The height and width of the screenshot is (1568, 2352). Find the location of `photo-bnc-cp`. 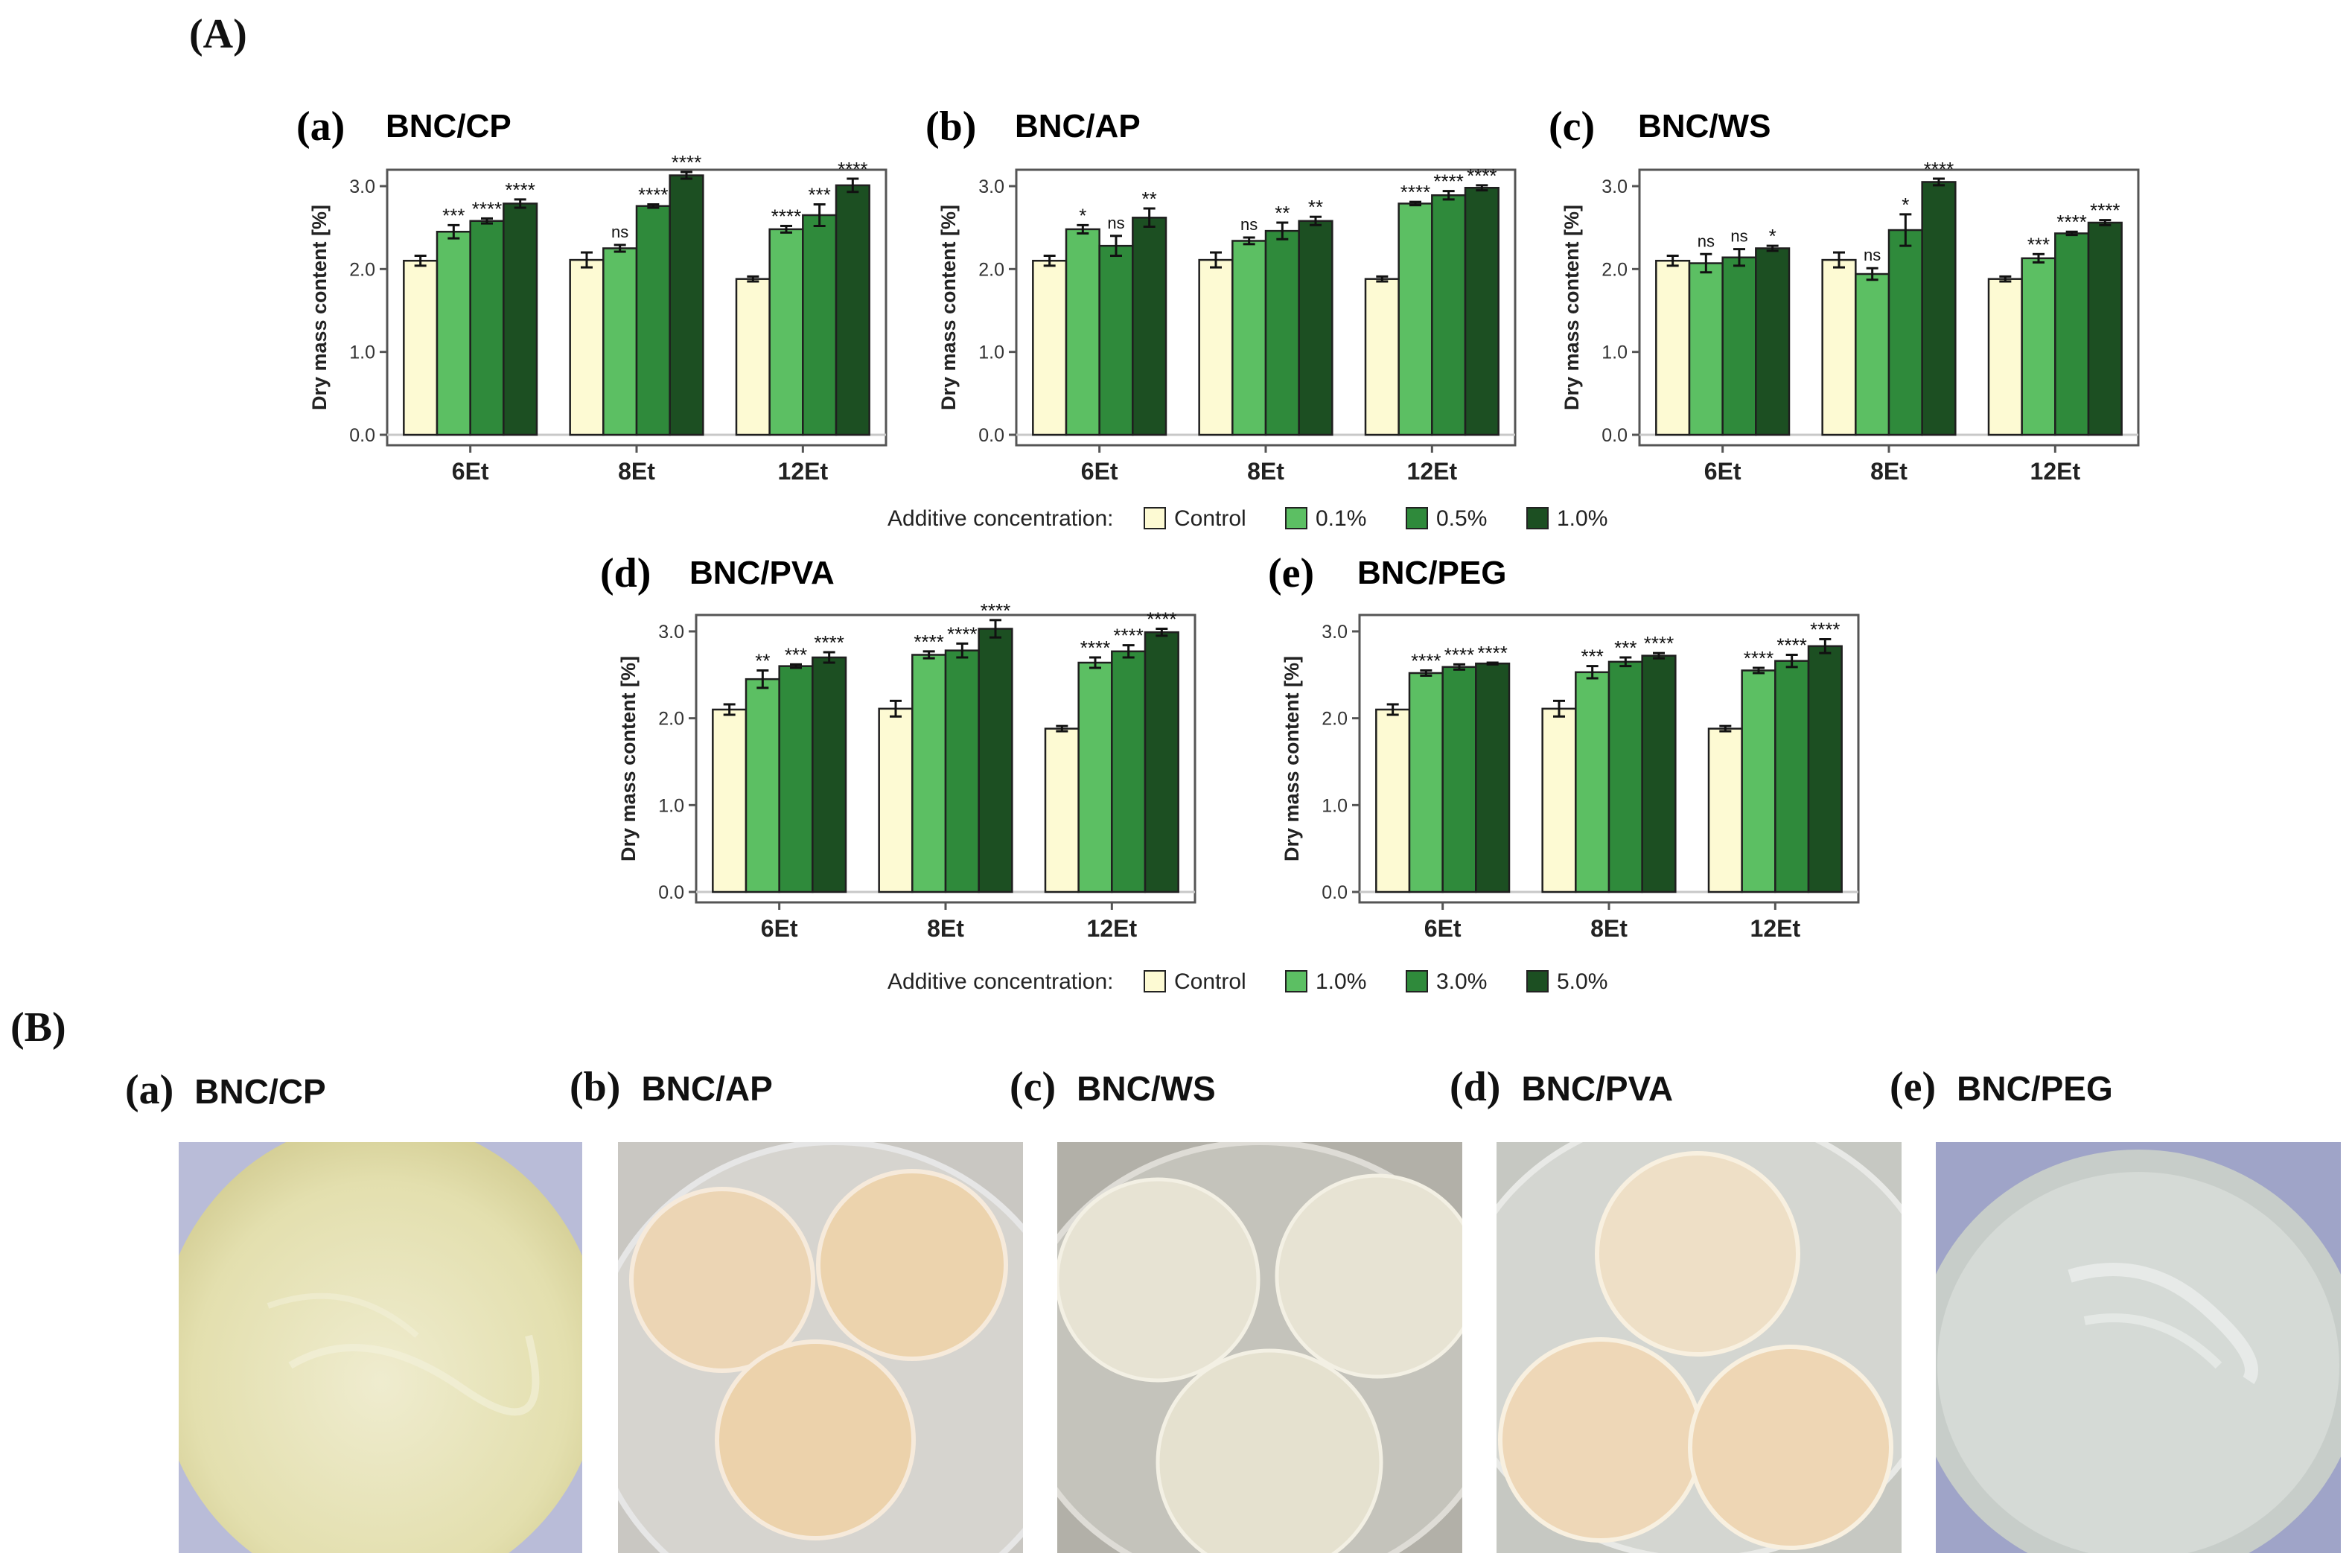

photo-bnc-cp is located at coordinates (380, 1347).